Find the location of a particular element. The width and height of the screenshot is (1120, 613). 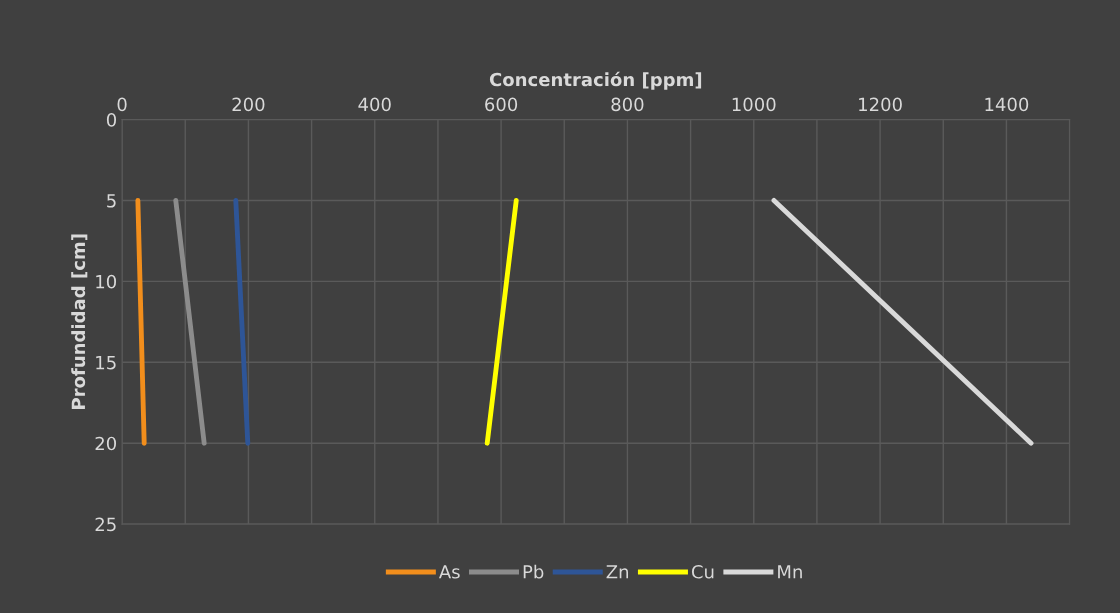

x-tick-label: 1400 is located at coordinates (1007, 104).